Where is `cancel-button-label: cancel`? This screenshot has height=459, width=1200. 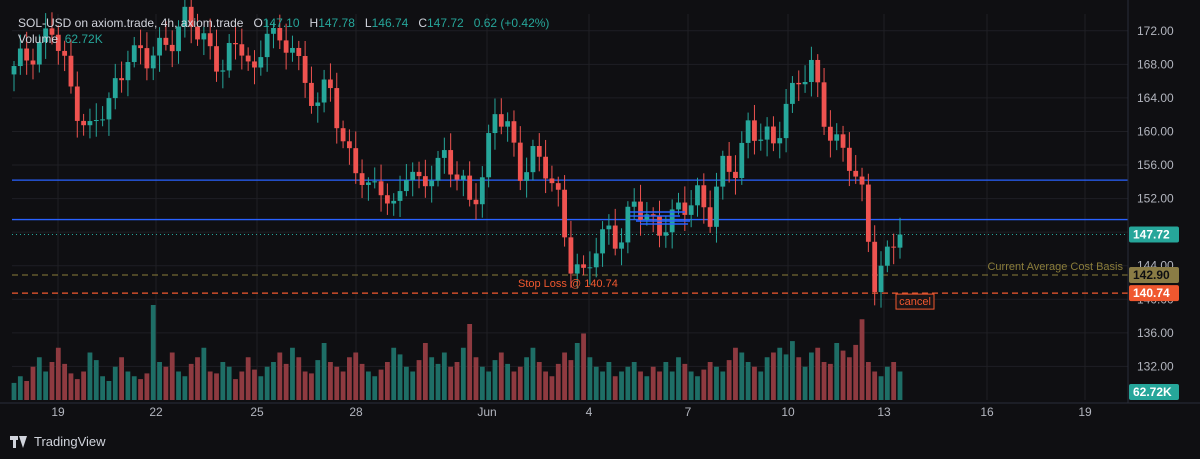
cancel-button-label: cancel is located at coordinates (915, 302).